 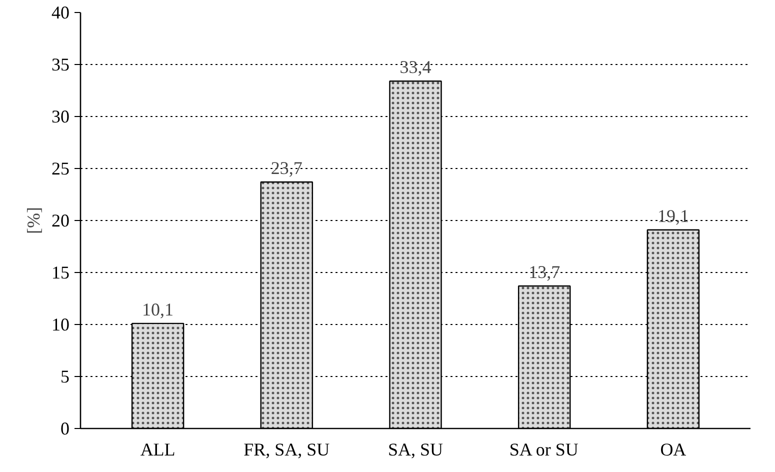 What do you see at coordinates (61, 168) in the screenshot?
I see `y-tick-label: 25` at bounding box center [61, 168].